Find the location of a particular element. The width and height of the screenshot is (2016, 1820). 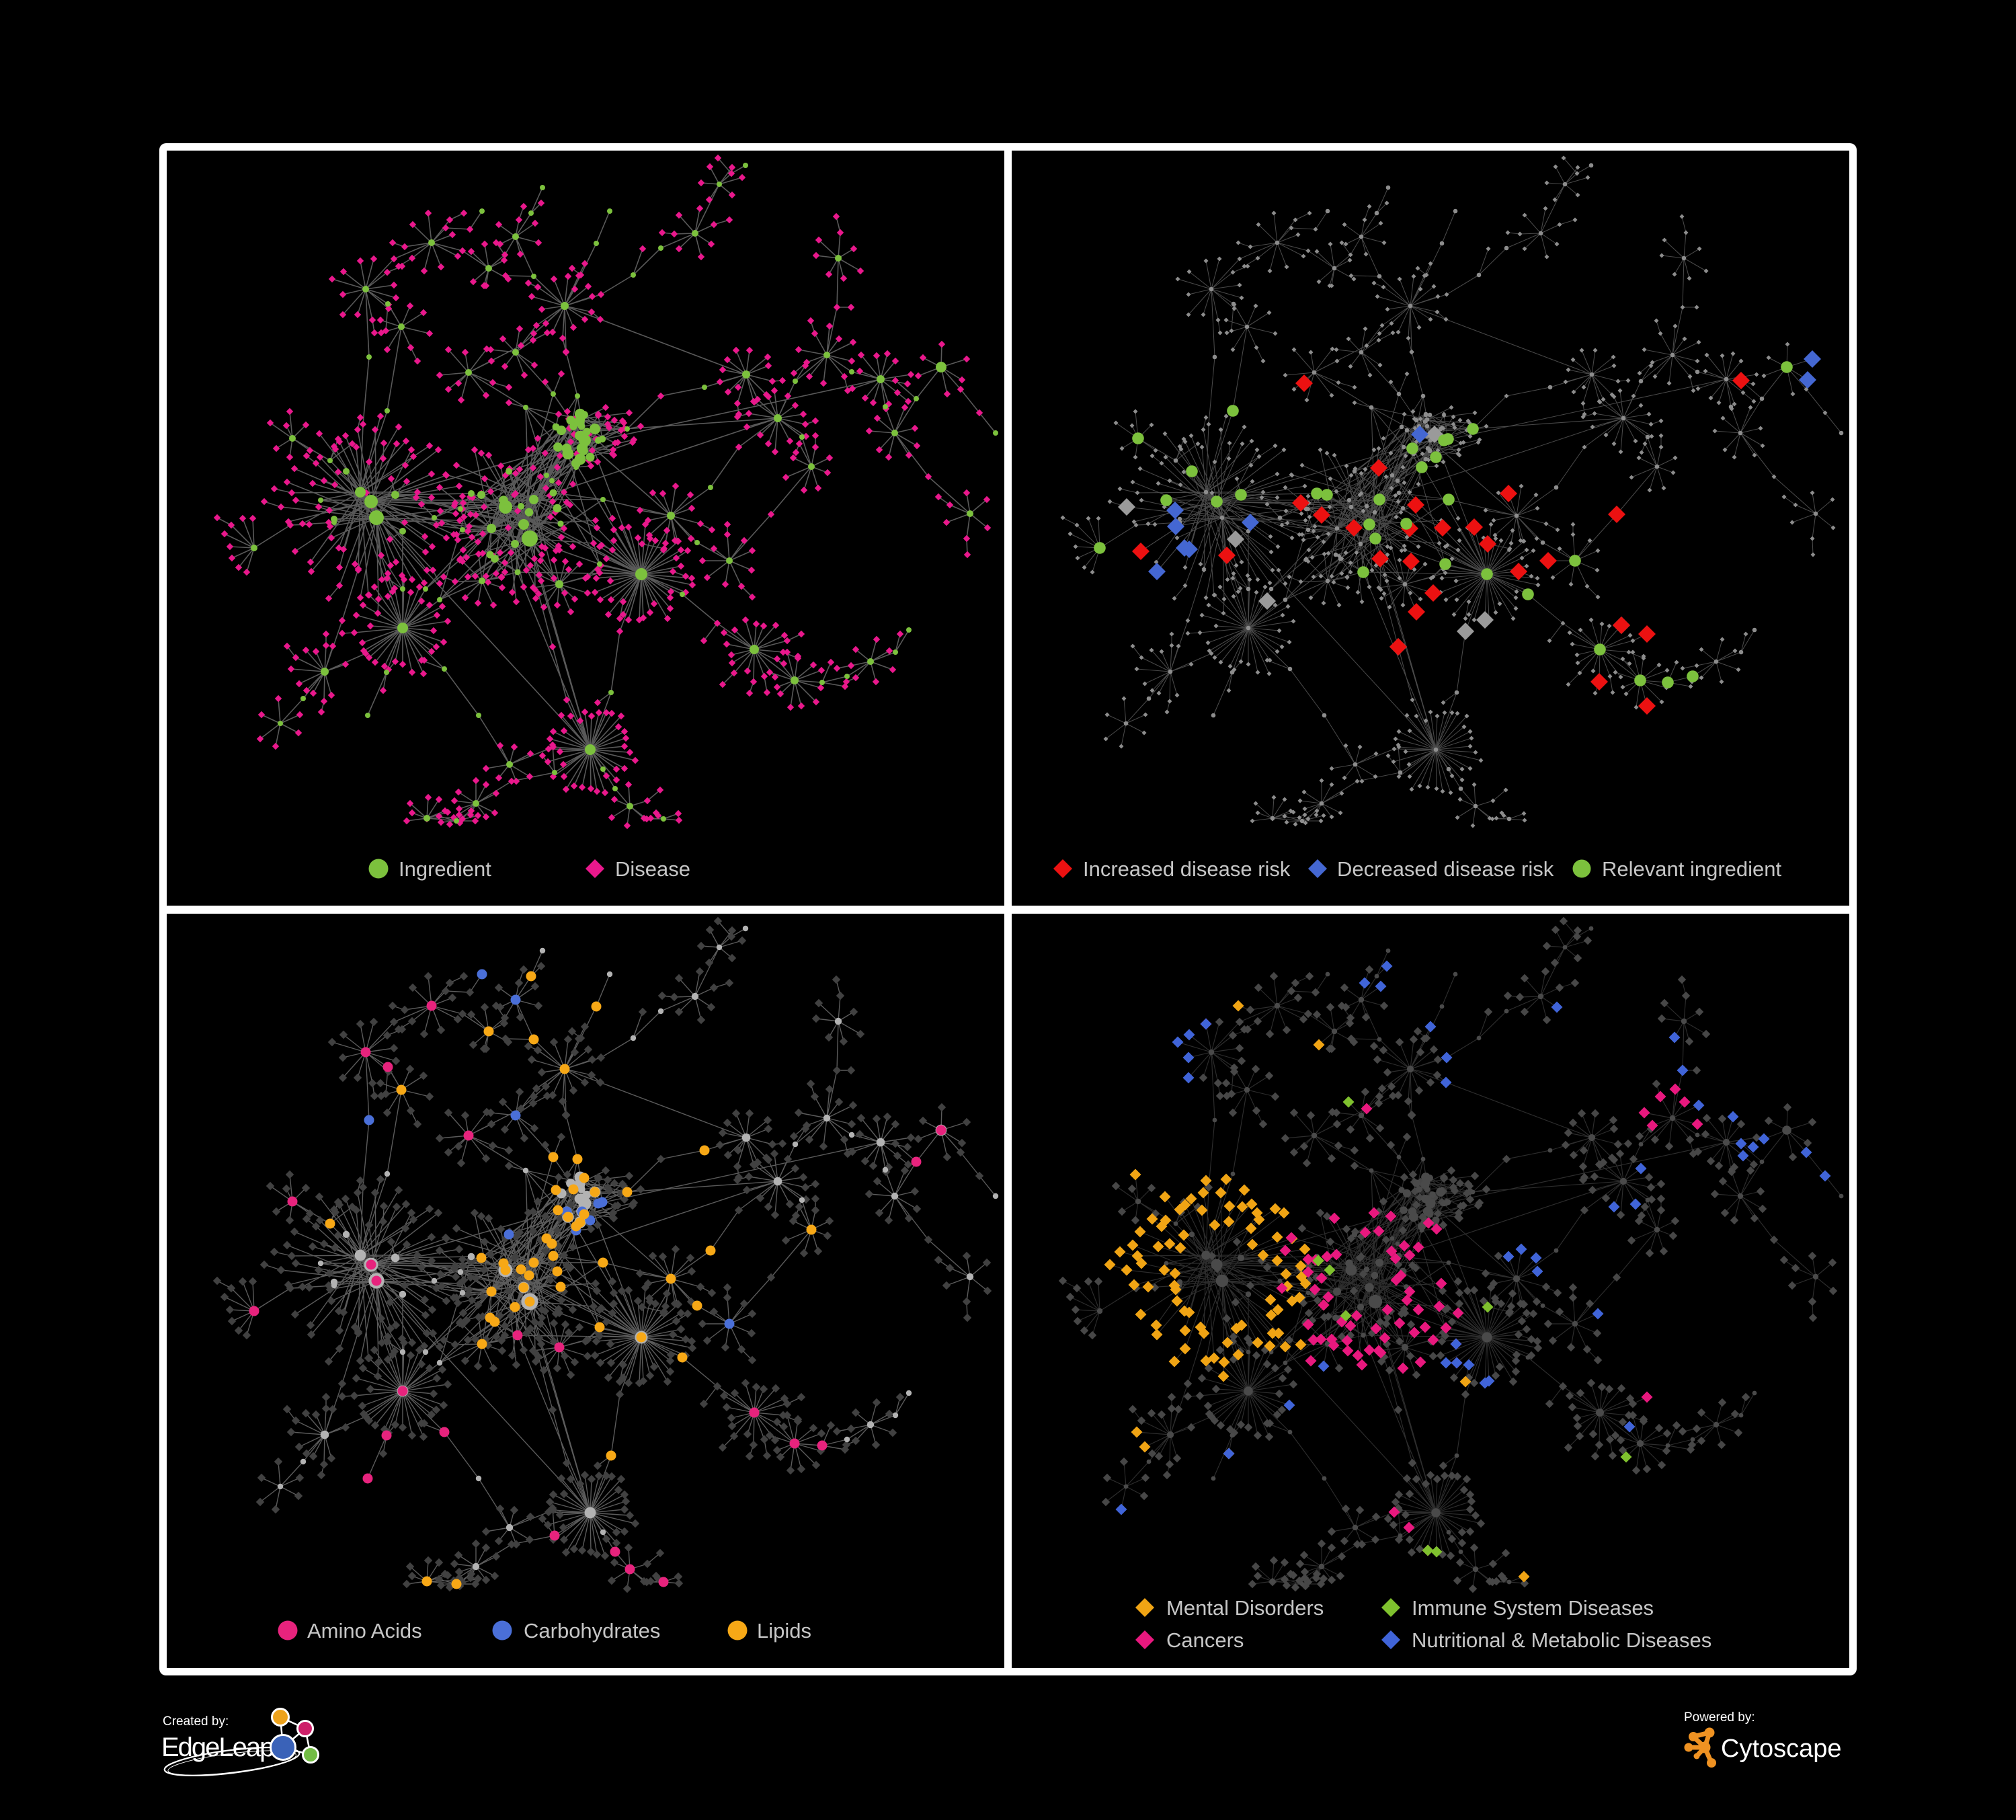

svg-text: Decreased disease risk is located at coordinates (1445, 869).